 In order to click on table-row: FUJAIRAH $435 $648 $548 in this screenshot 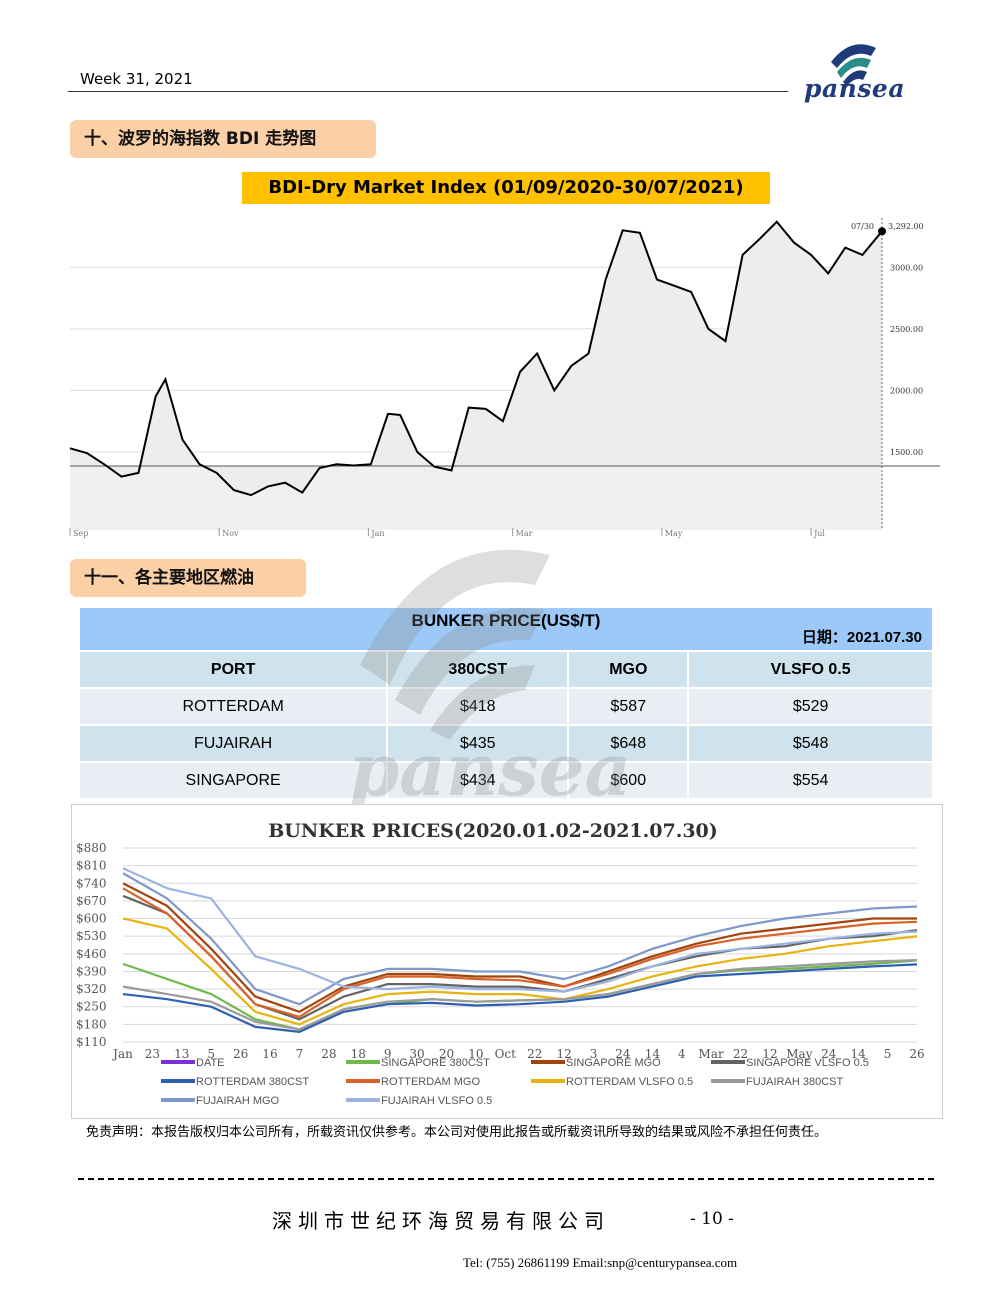, I will do `click(505, 743)`.